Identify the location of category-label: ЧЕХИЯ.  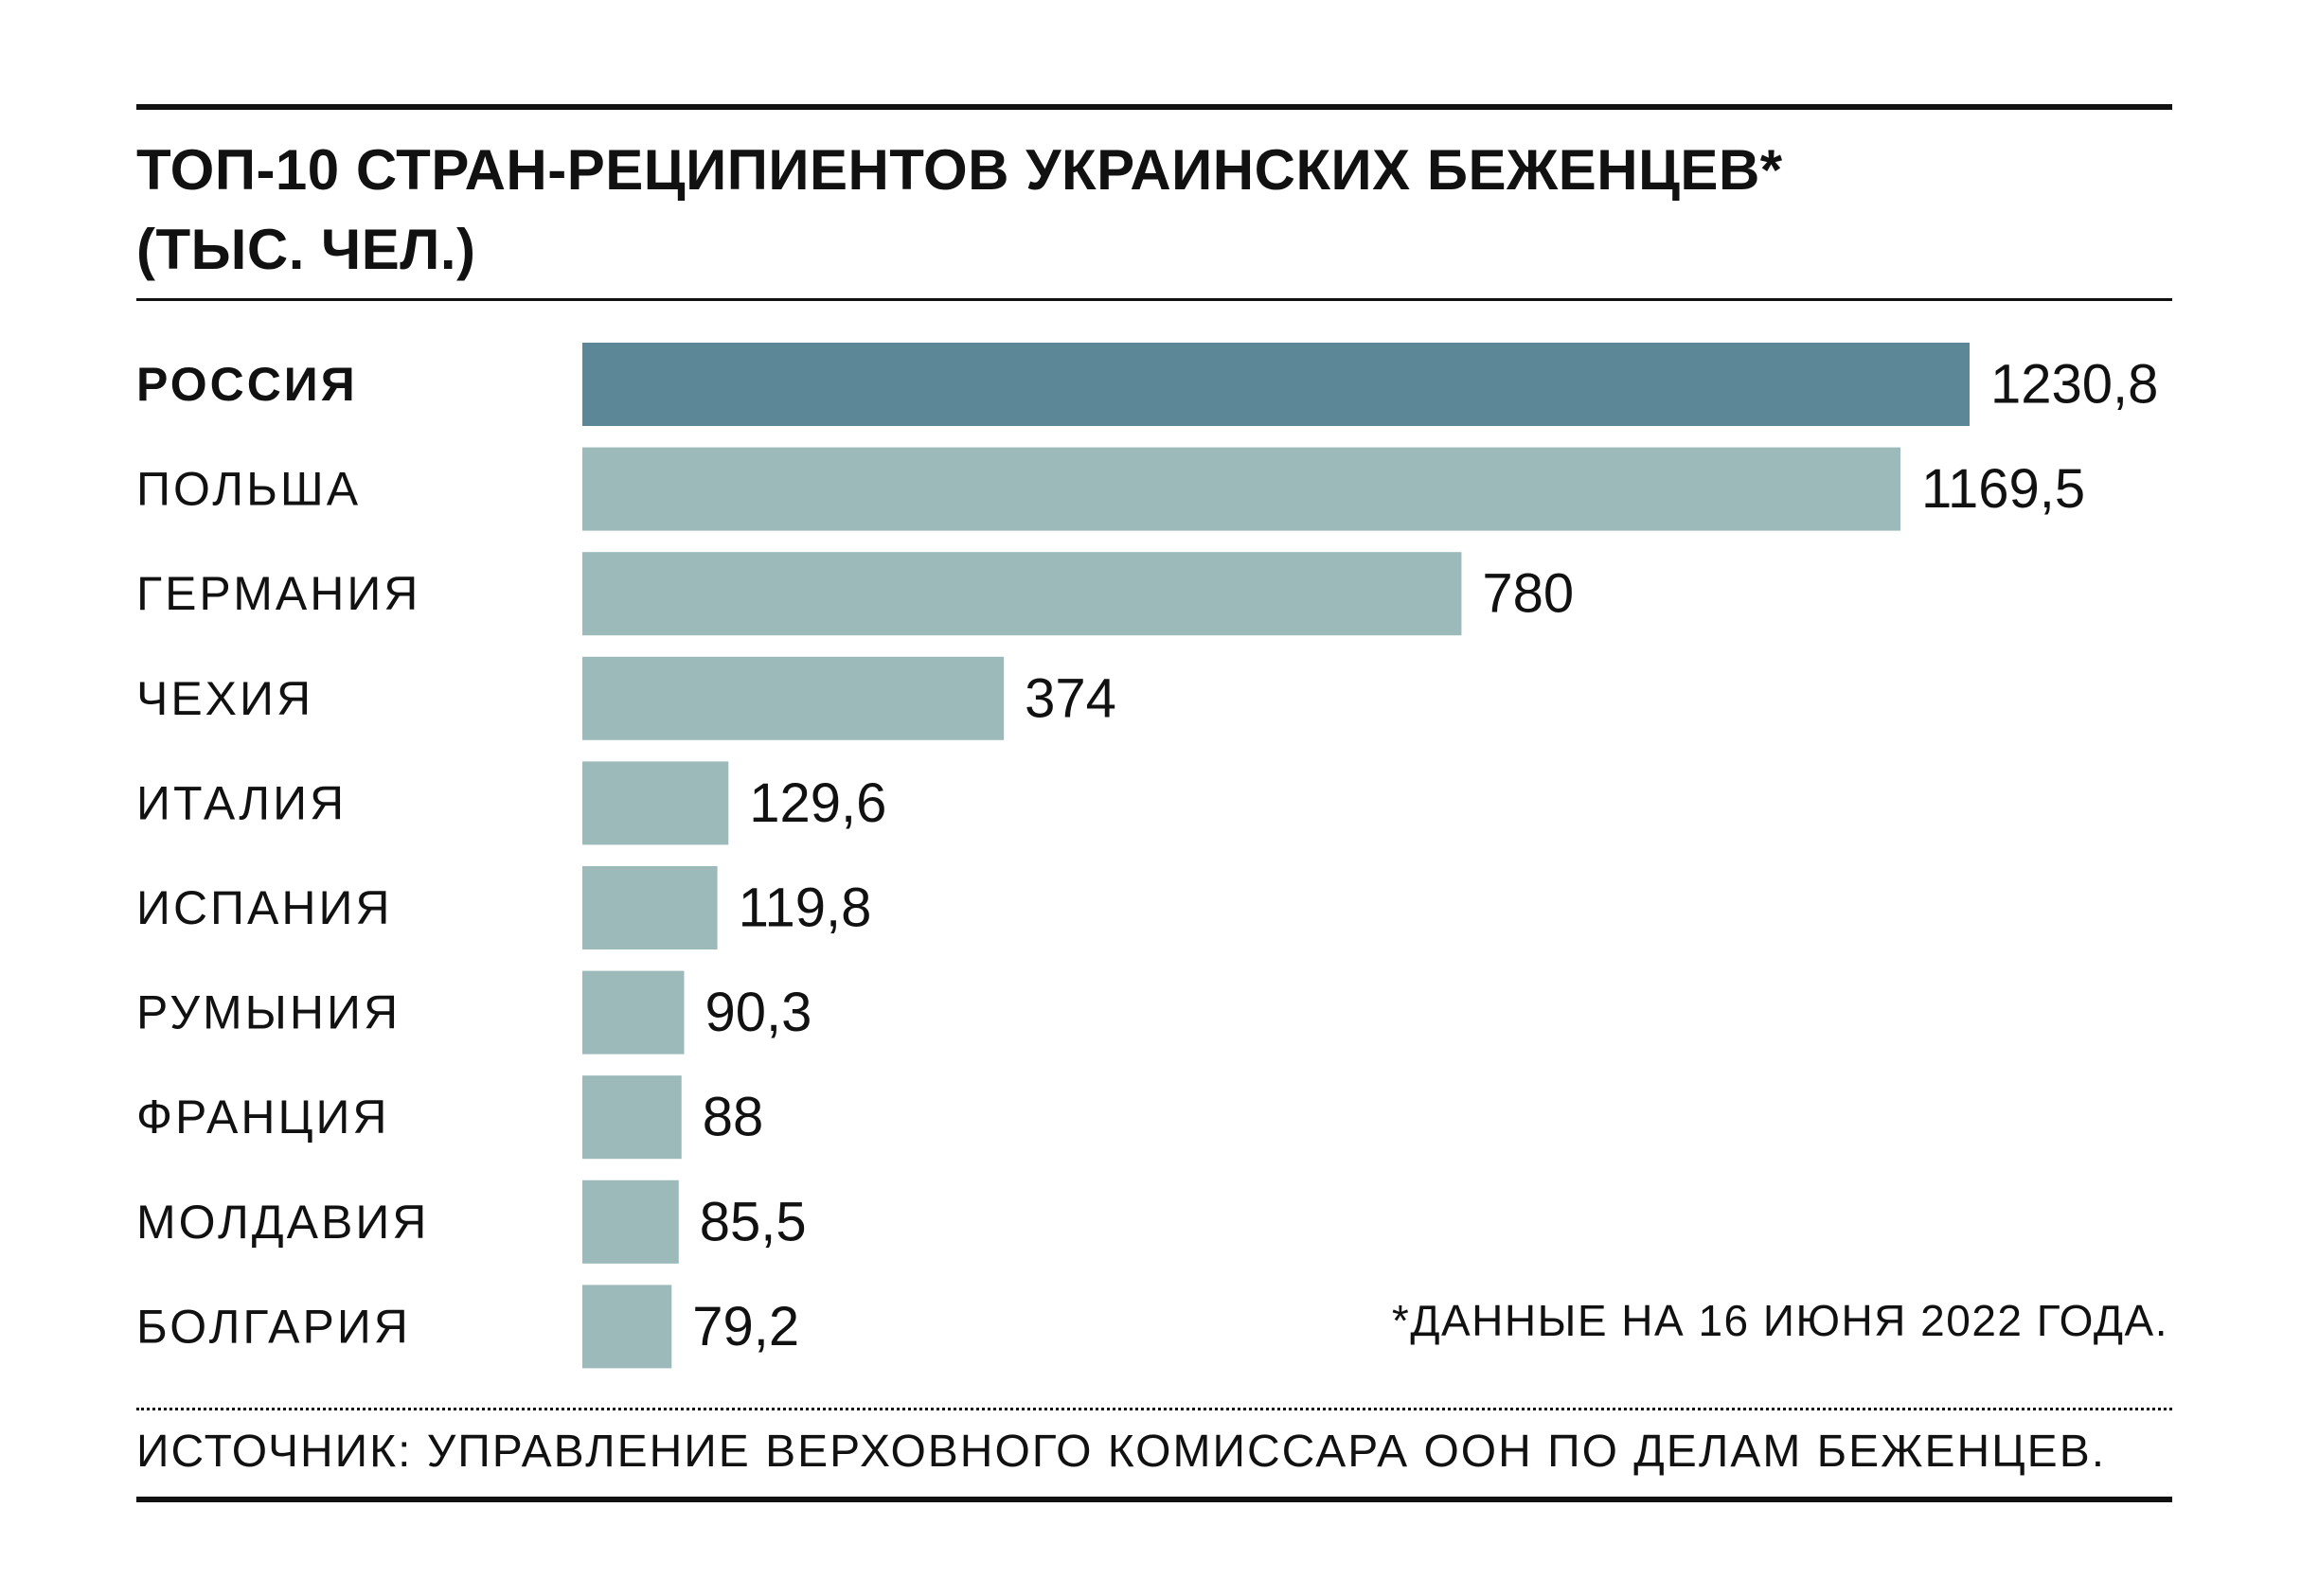
(225, 698).